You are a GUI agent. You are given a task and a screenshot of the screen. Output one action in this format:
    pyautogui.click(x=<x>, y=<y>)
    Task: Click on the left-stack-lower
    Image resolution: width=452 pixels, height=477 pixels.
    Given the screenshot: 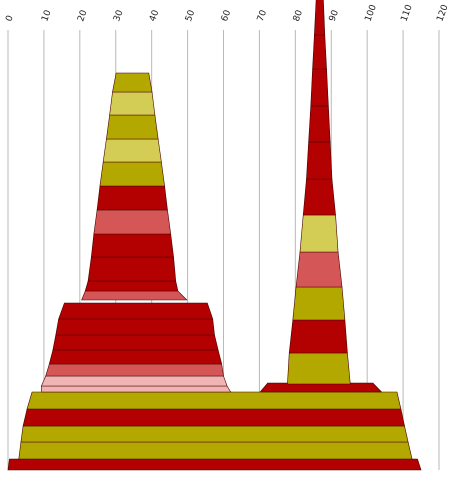 What is the action you would take?
    pyautogui.click(x=136, y=347)
    